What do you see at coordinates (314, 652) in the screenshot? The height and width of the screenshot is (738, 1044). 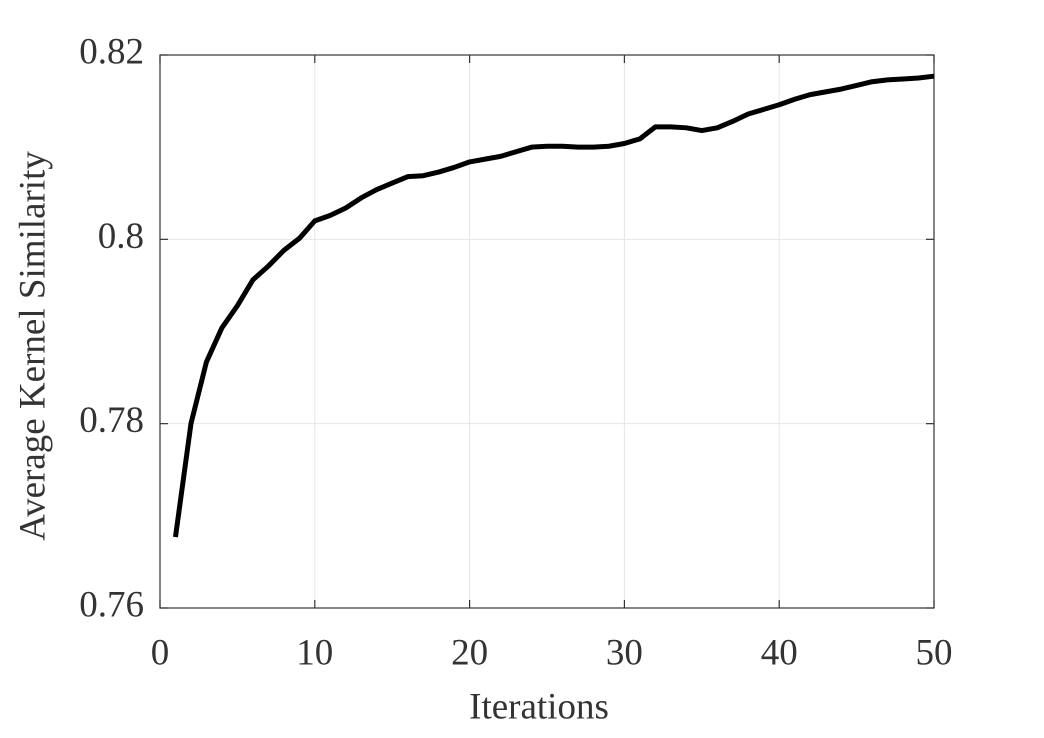 I see `x-tick-label: 10` at bounding box center [314, 652].